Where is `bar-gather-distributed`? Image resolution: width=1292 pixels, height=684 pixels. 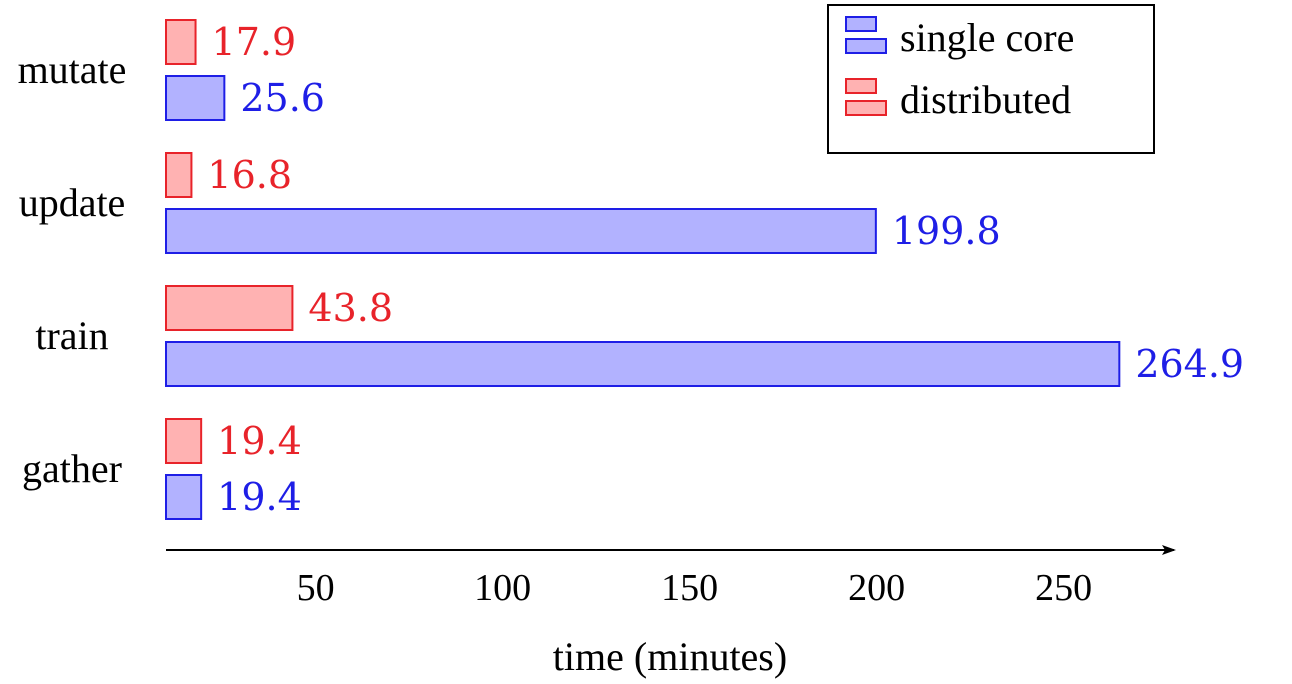
bar-gather-distributed is located at coordinates (184, 441).